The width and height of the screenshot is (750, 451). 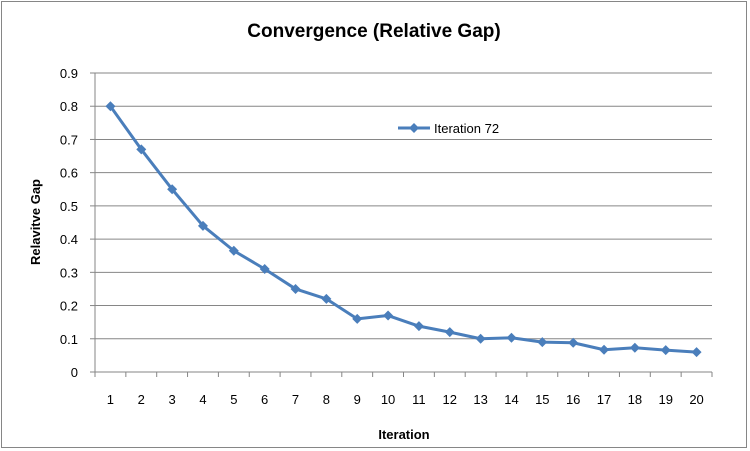 What do you see at coordinates (69, 139) in the screenshot?
I see `y-tick-label: 0.7` at bounding box center [69, 139].